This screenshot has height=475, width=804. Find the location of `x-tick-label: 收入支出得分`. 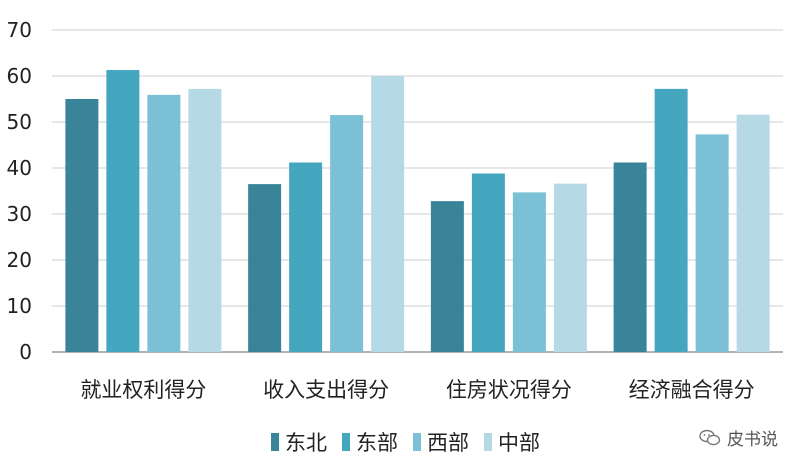

x-tick-label: 收入支出得分 is located at coordinates (326, 390).